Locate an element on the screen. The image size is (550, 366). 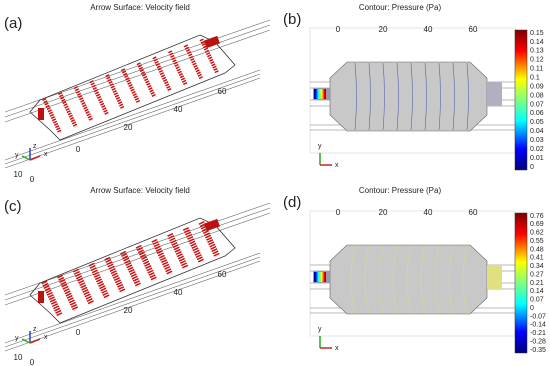
x-tick-label: 40 is located at coordinates (428, 29).